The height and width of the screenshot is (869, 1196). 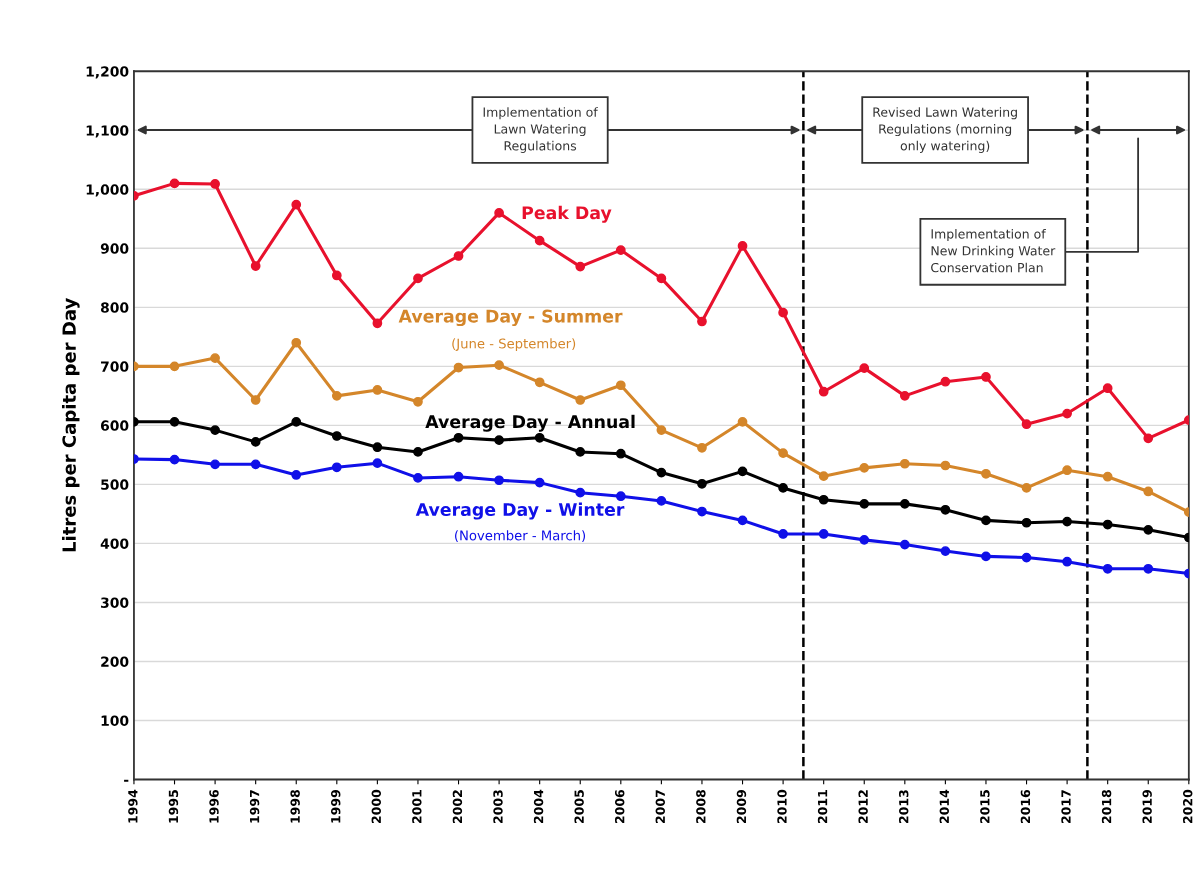 What do you see at coordinates (945, 130) in the screenshot?
I see `annotation: Revised Lawn Watering Regulations (morning only watering)` at bounding box center [945, 130].